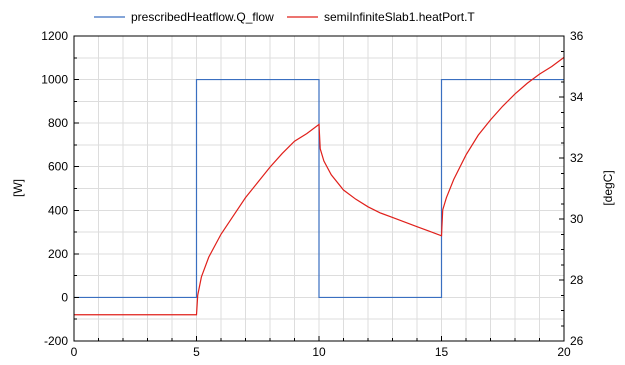 This screenshot has width=625, height=365. What do you see at coordinates (577, 188) in the screenshot?
I see `right-axis-tick-labels: 26 28 30 32 34 36` at bounding box center [577, 188].